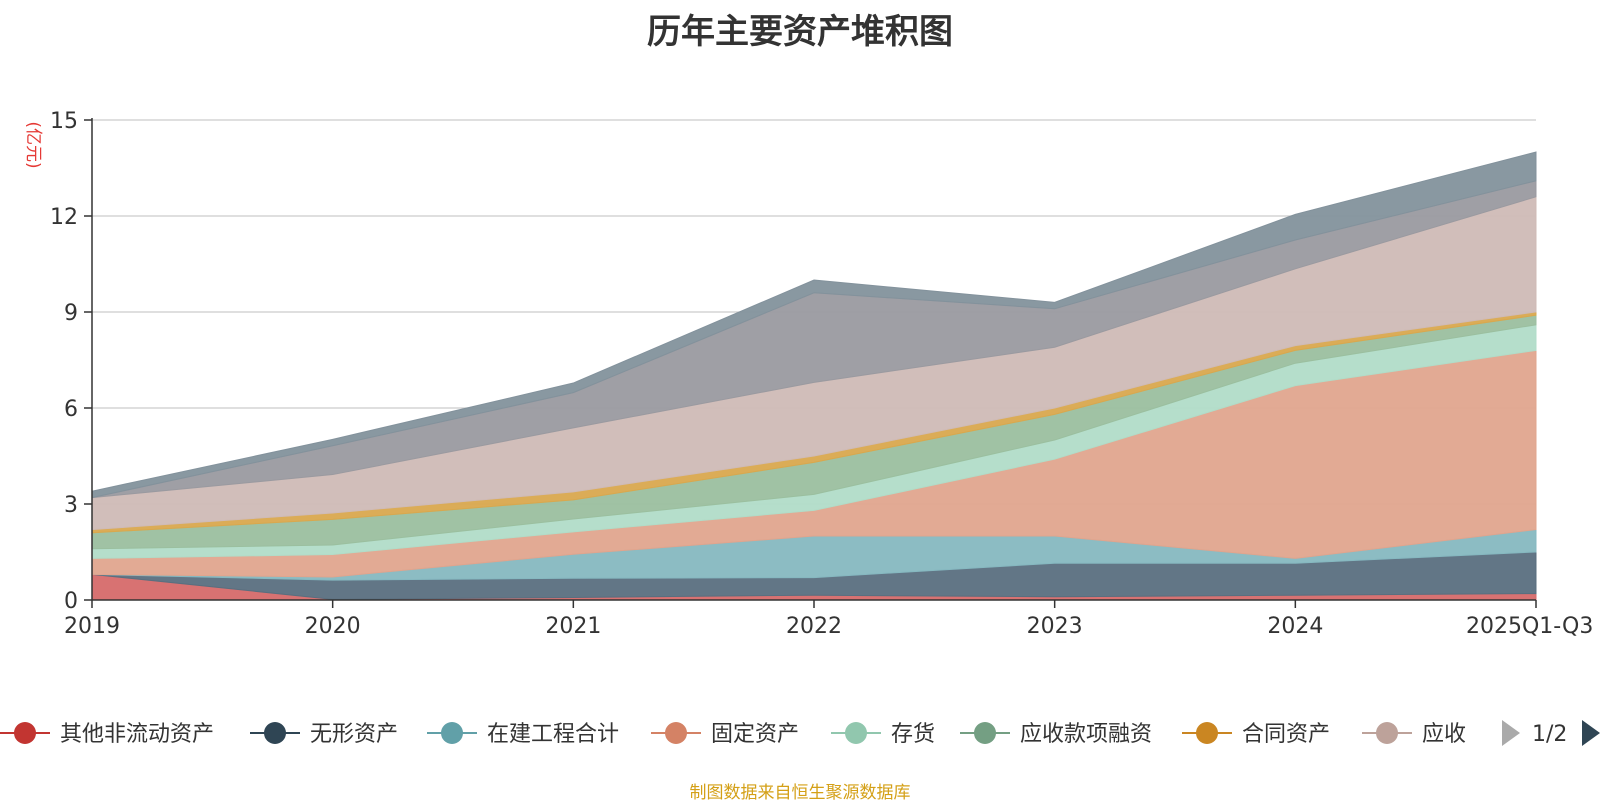 This screenshot has width=1600, height=803. I want to click on y-tick-label: 0, so click(71, 601).